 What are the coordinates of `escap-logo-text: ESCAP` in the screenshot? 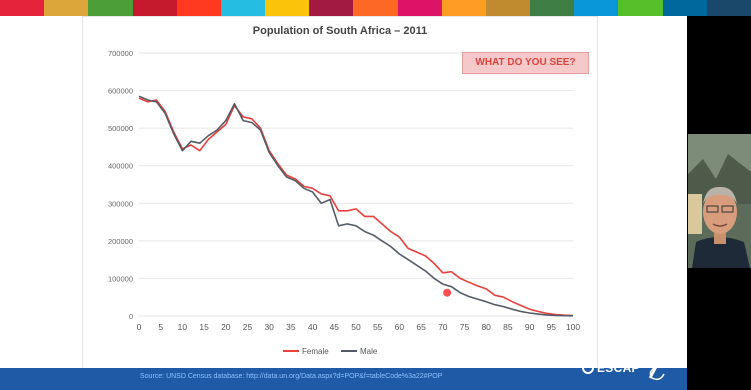 It's located at (618, 368).